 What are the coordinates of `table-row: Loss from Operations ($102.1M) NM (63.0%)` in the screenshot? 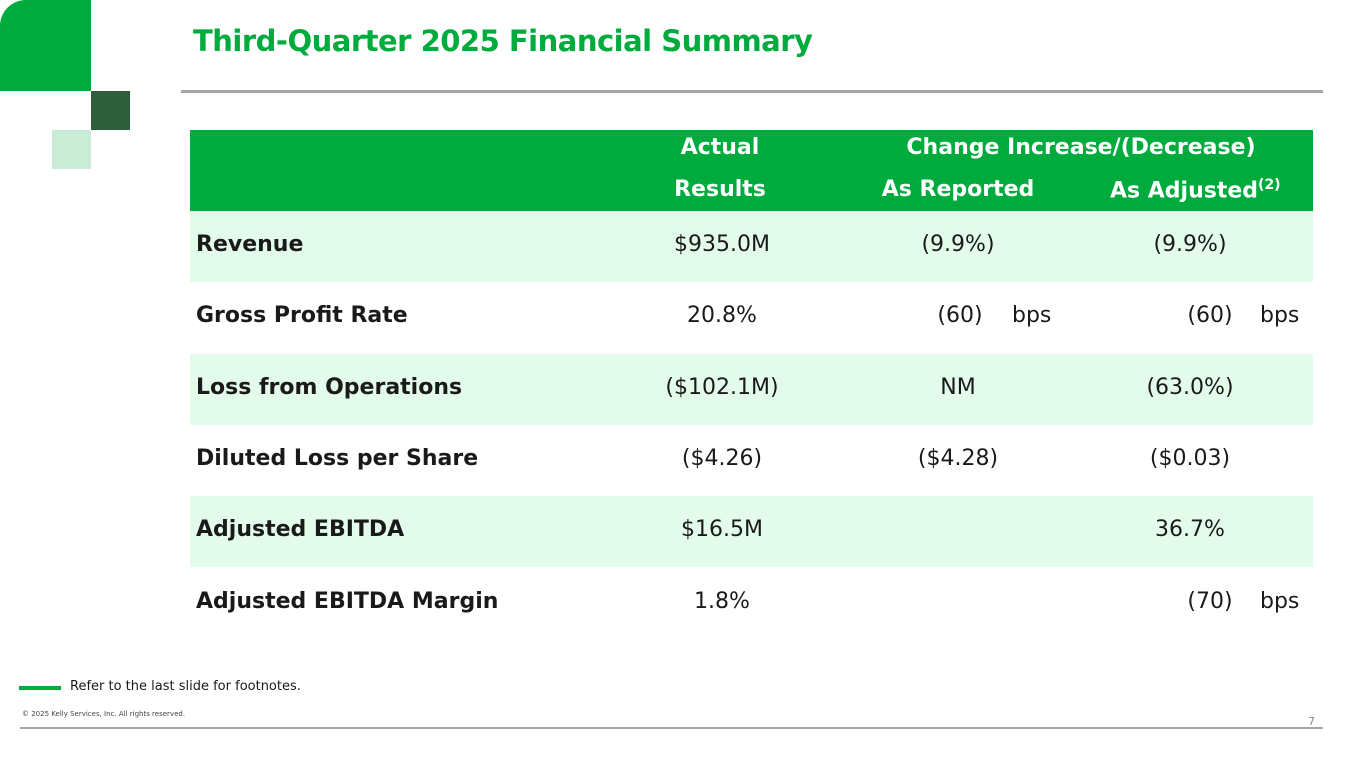 It's located at (751, 389).